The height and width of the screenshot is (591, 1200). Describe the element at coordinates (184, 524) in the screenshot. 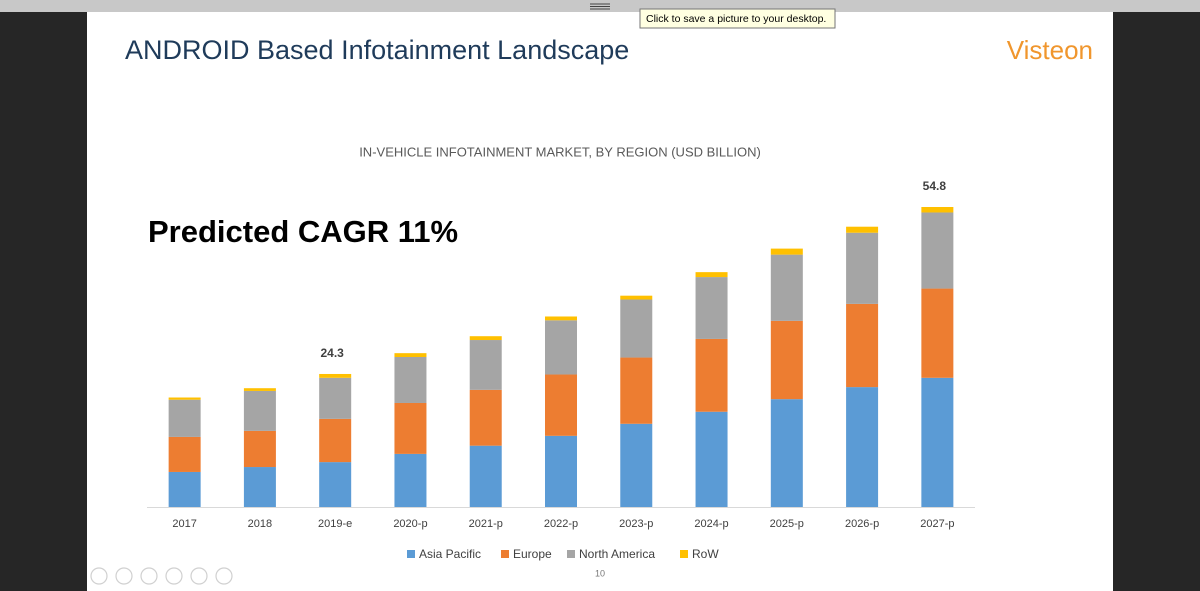

I see `x-tick-label: 2017` at that location.